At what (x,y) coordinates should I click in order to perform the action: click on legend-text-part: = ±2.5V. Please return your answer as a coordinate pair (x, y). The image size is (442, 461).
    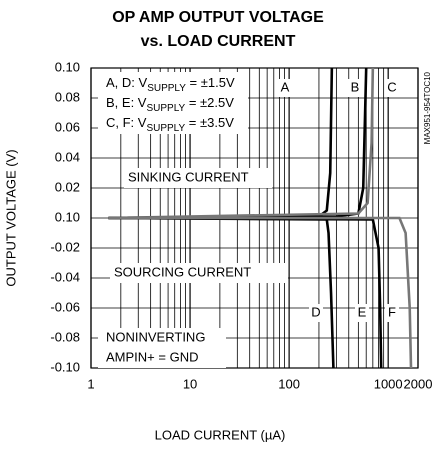
    Looking at the image, I should click on (209, 102).